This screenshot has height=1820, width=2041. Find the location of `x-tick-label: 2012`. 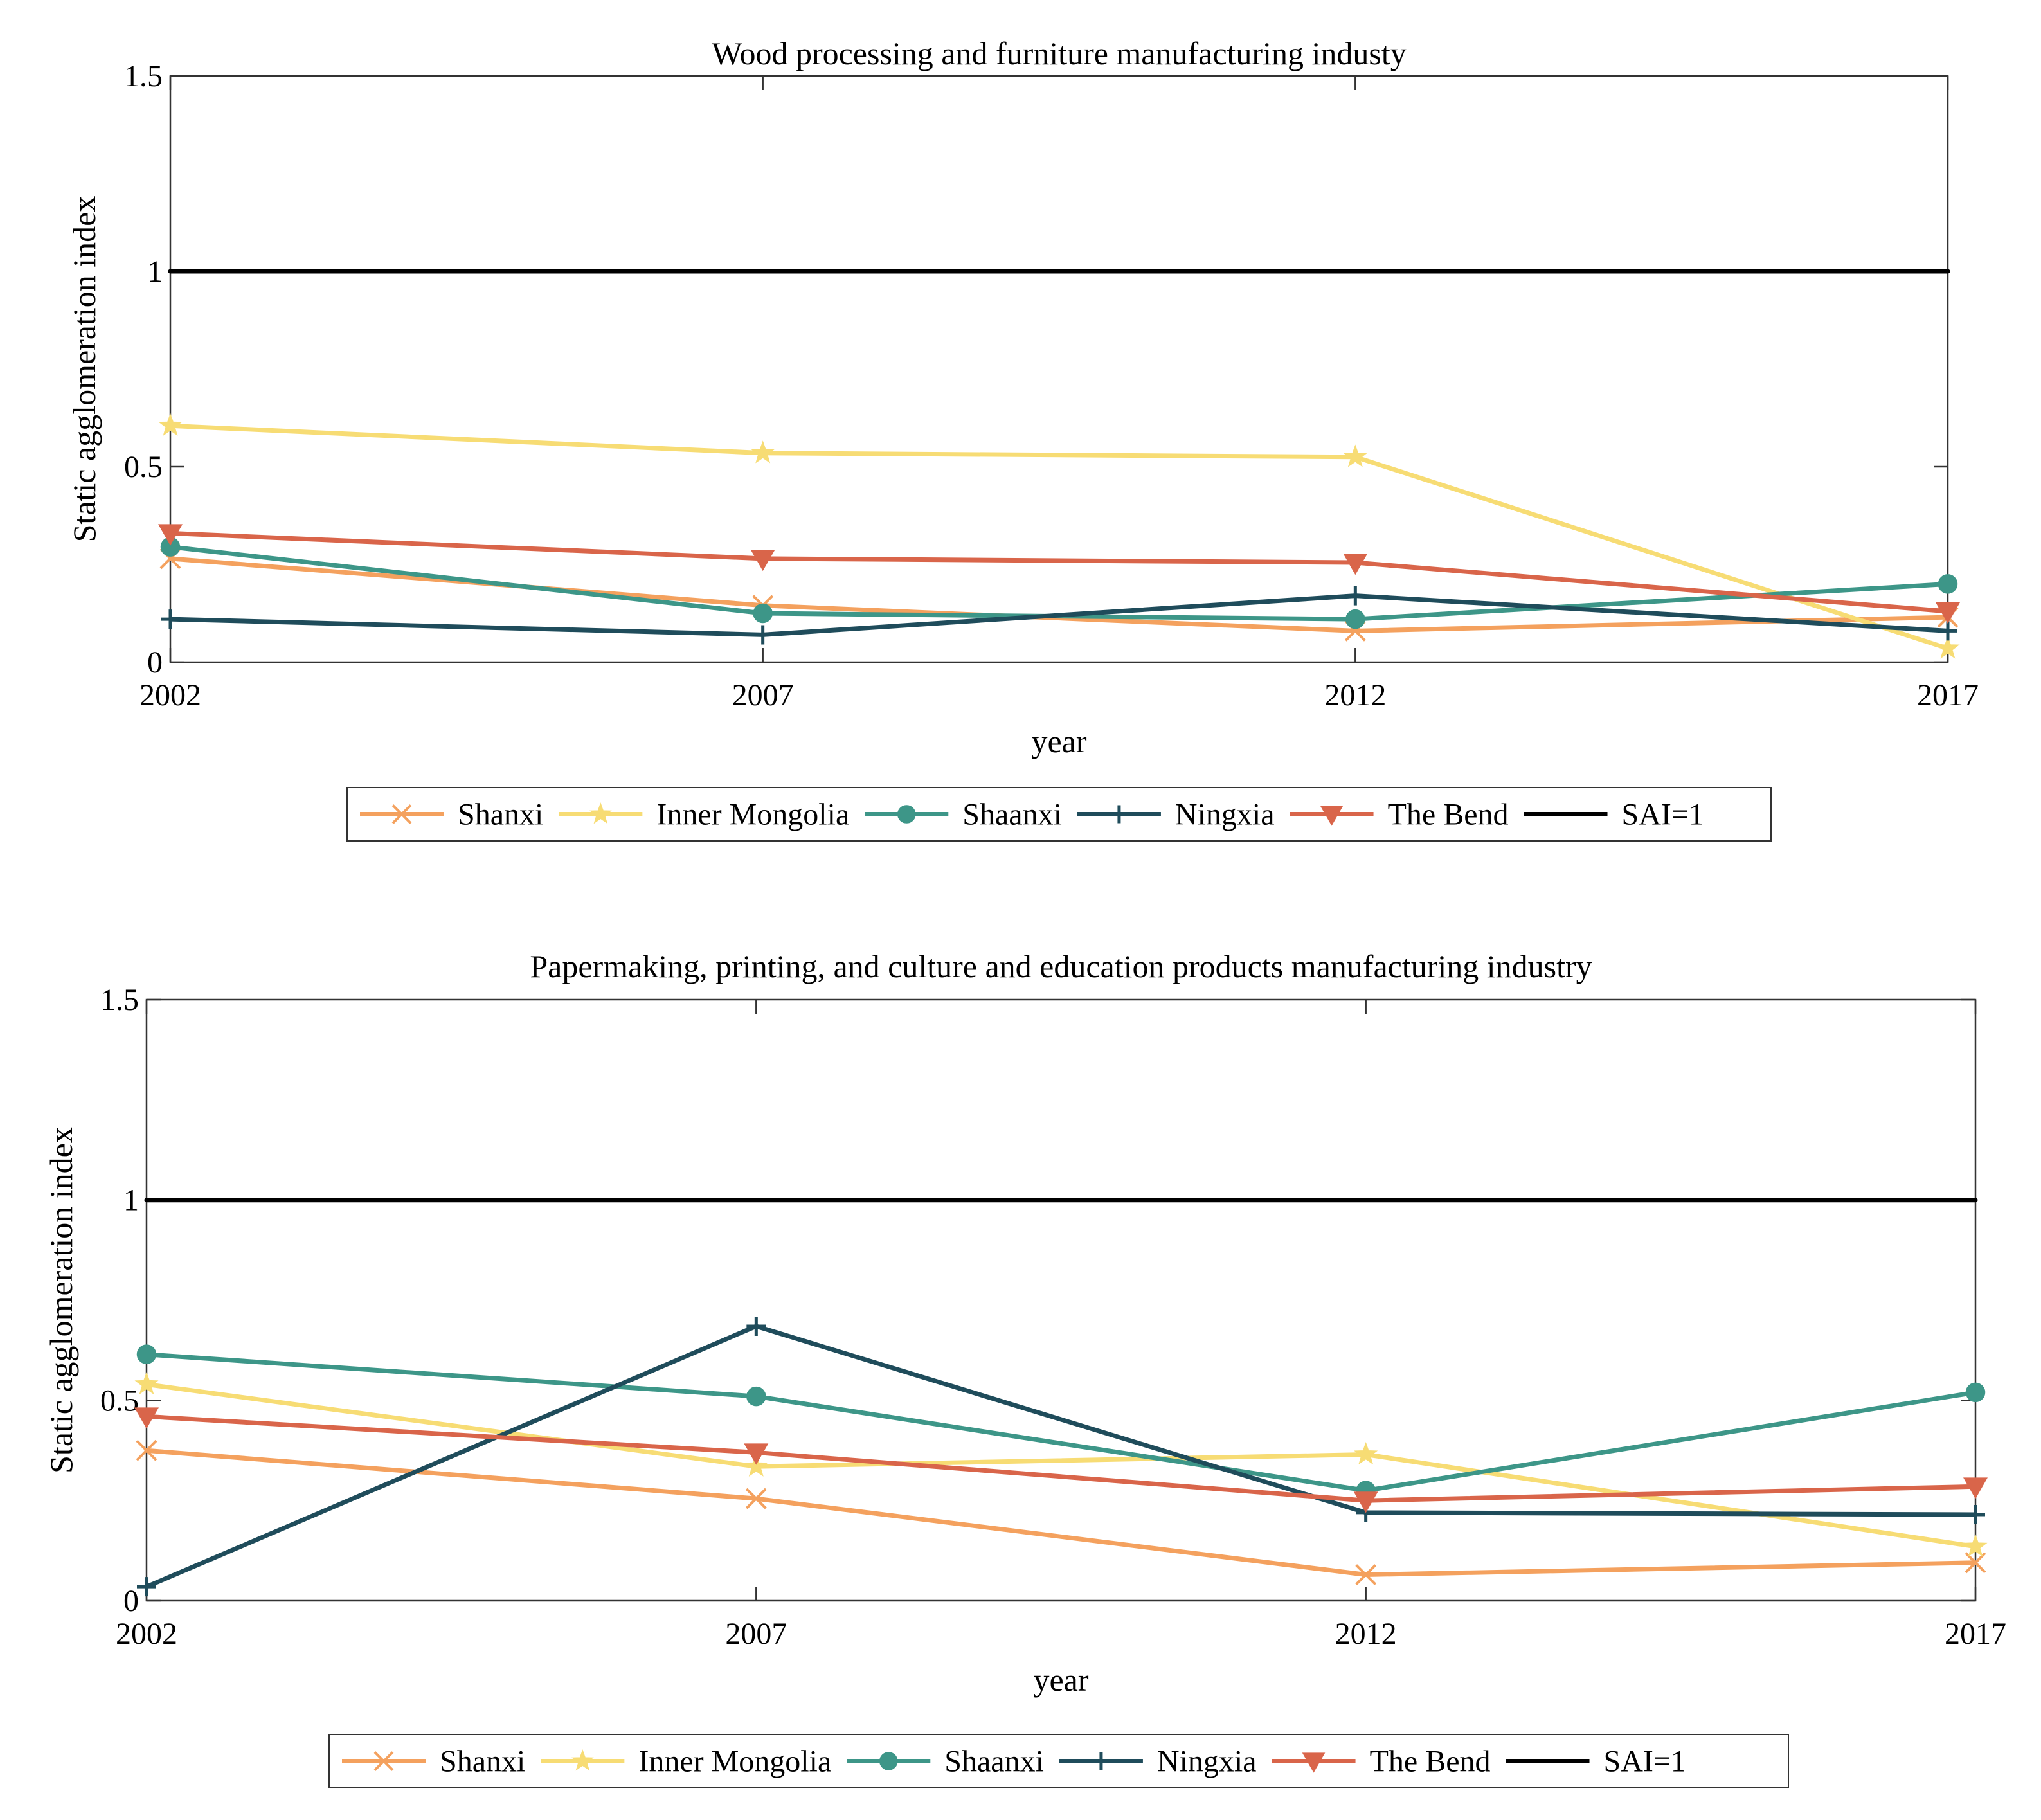

x-tick-label: 2012 is located at coordinates (1355, 695).